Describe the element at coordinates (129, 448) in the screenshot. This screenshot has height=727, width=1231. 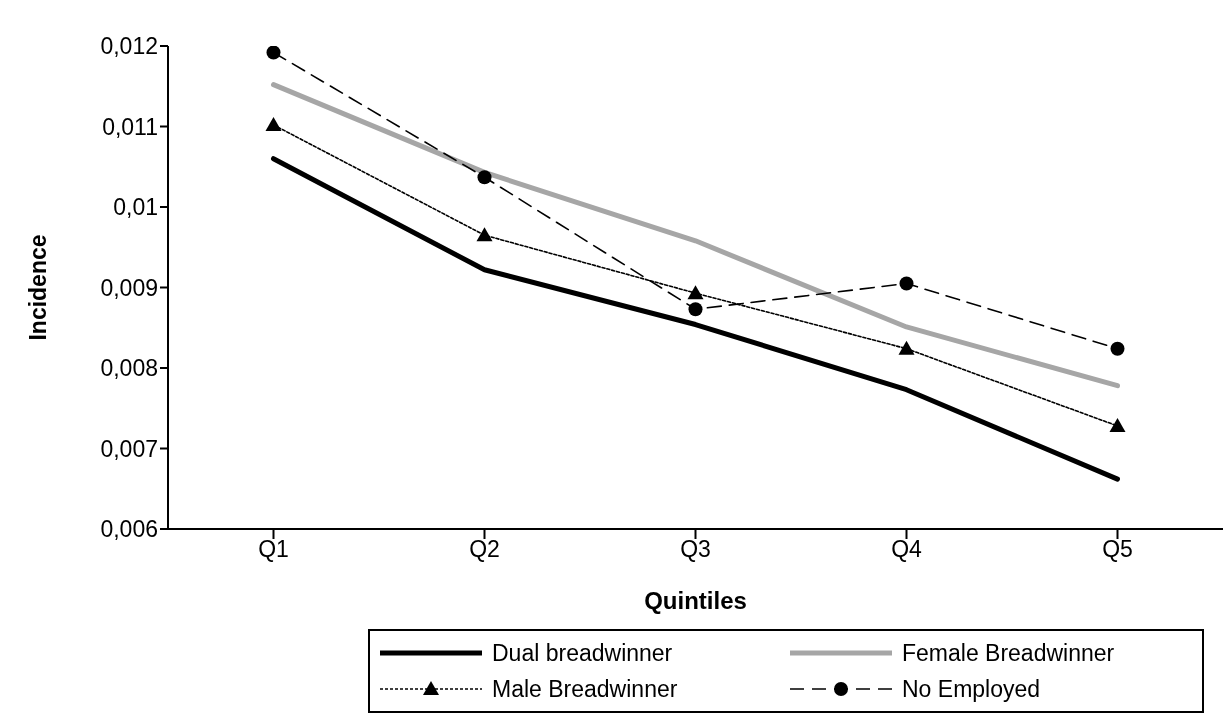
I see `y-tick-label: 0,007` at that location.